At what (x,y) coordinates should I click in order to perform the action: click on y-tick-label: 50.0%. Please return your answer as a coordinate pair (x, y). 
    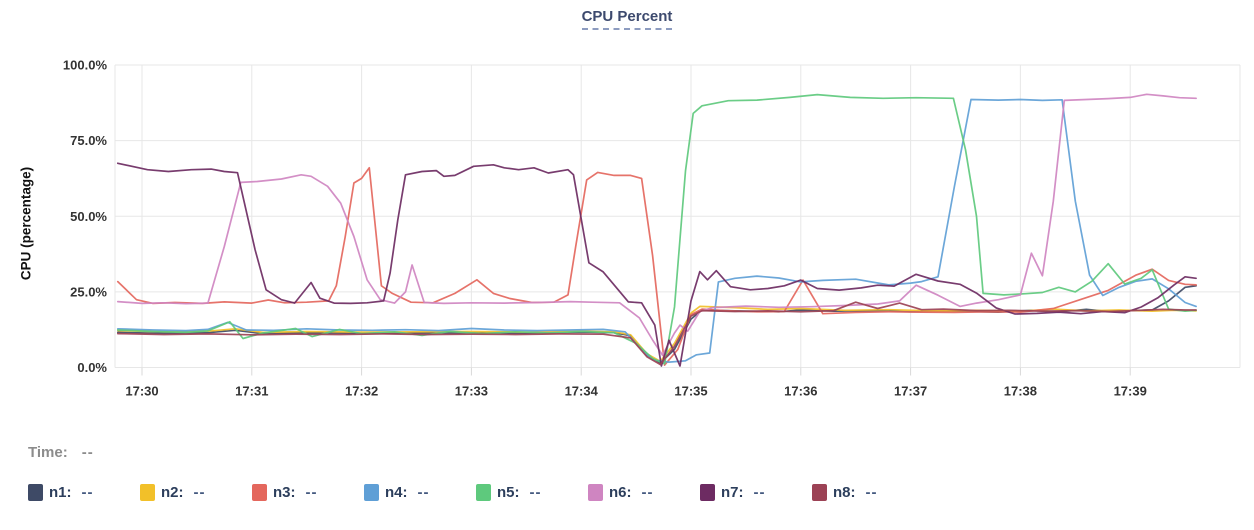
    Looking at the image, I should click on (88, 216).